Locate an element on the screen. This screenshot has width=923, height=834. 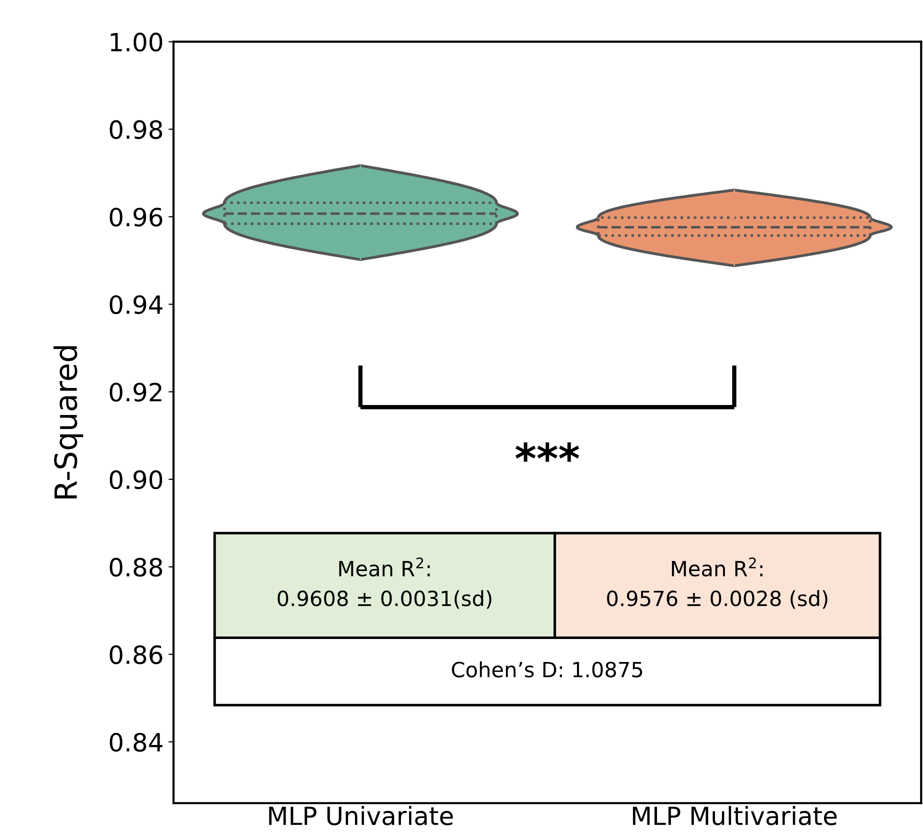
y-tick-label: 0.88 is located at coordinates (136, 567).